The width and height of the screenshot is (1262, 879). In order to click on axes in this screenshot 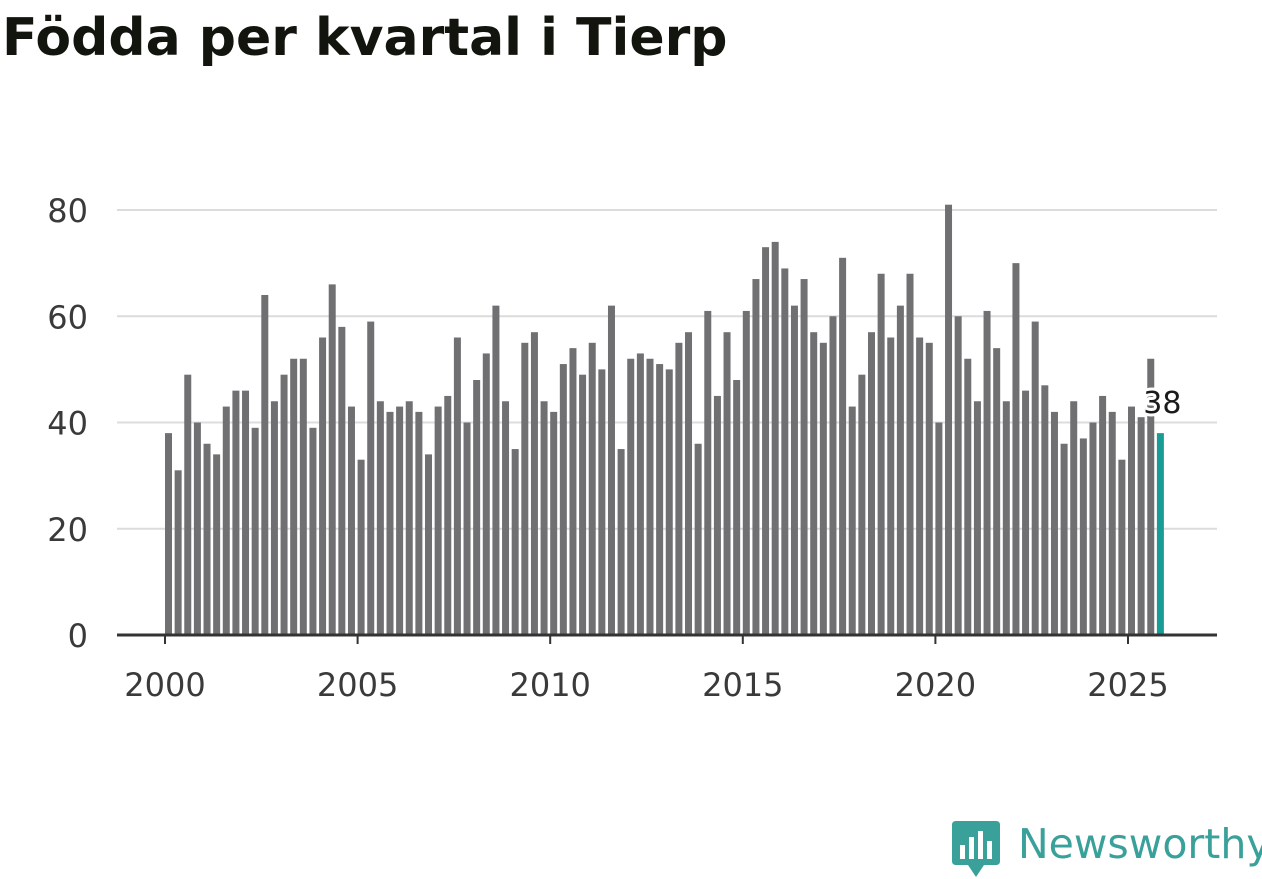, I will do `click(667, 638)`.